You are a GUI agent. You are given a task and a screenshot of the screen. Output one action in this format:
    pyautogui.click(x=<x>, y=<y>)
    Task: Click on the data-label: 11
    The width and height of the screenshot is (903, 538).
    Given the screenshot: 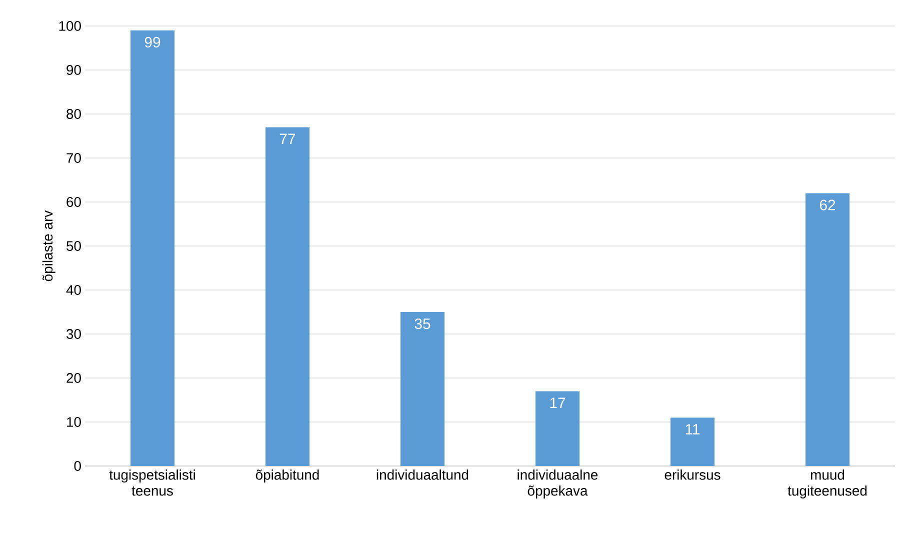 What is the action you would take?
    pyautogui.click(x=693, y=429)
    